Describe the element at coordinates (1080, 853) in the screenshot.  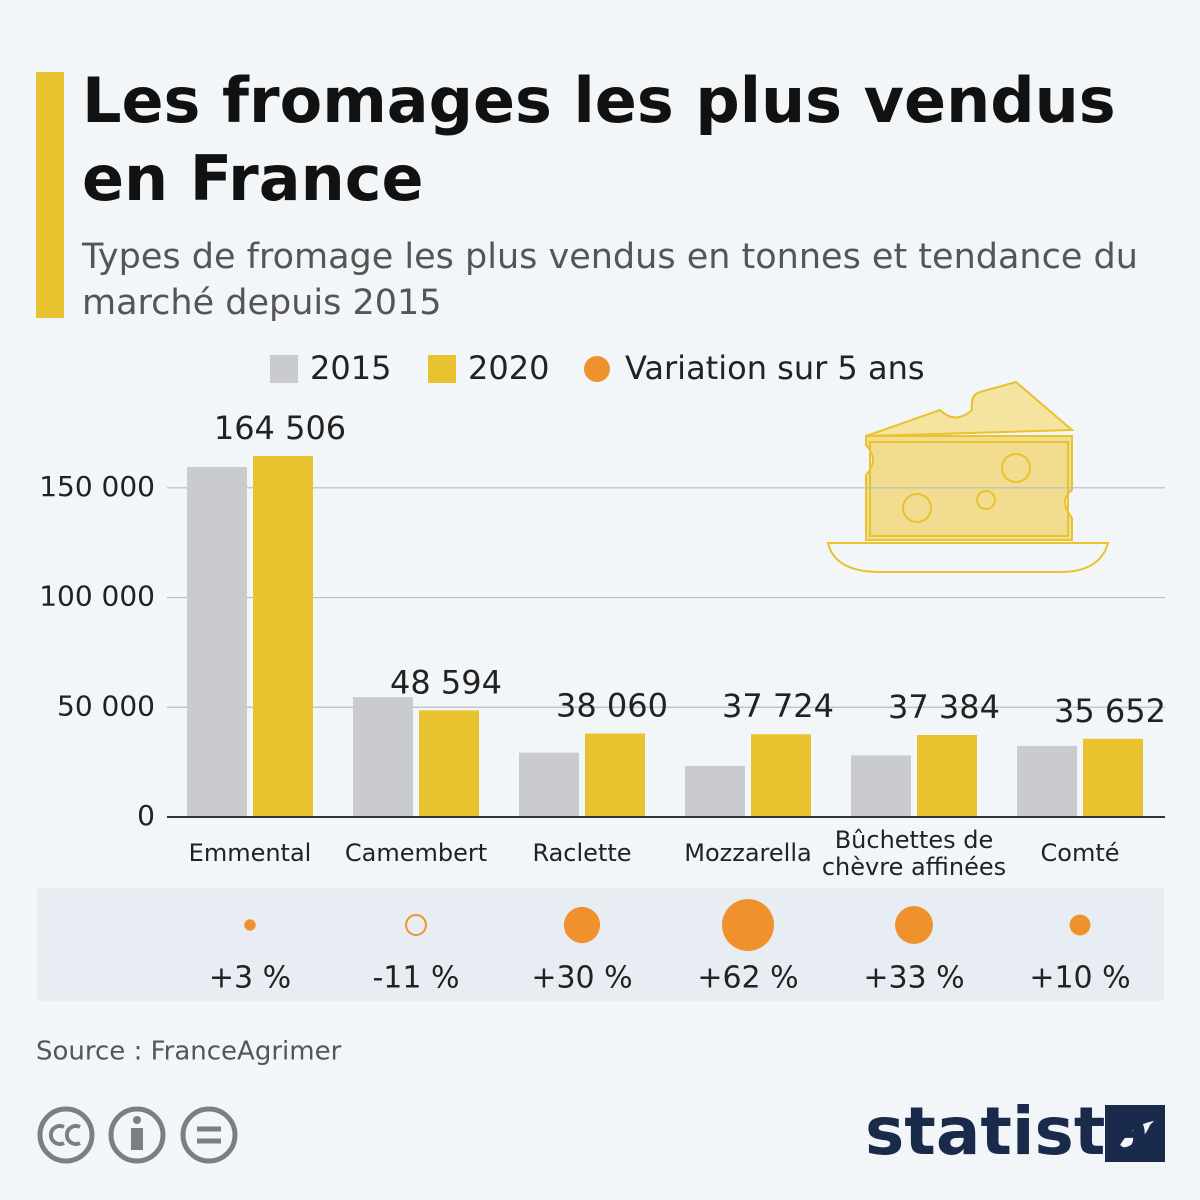
I see `x-tick-label: Comté` at that location.